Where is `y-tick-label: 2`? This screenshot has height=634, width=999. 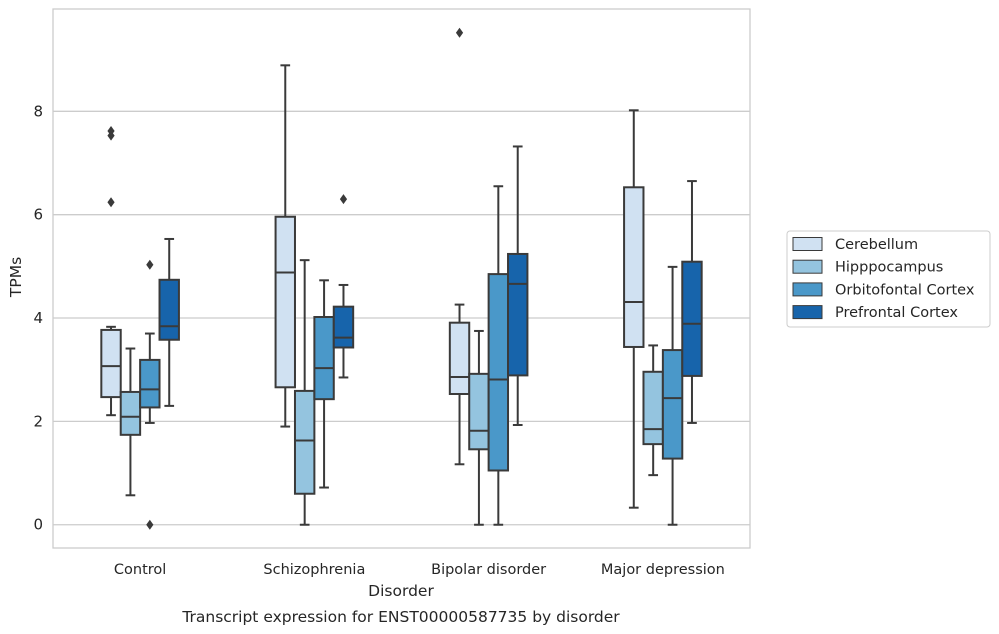 y-tick-label: 2 is located at coordinates (38, 421).